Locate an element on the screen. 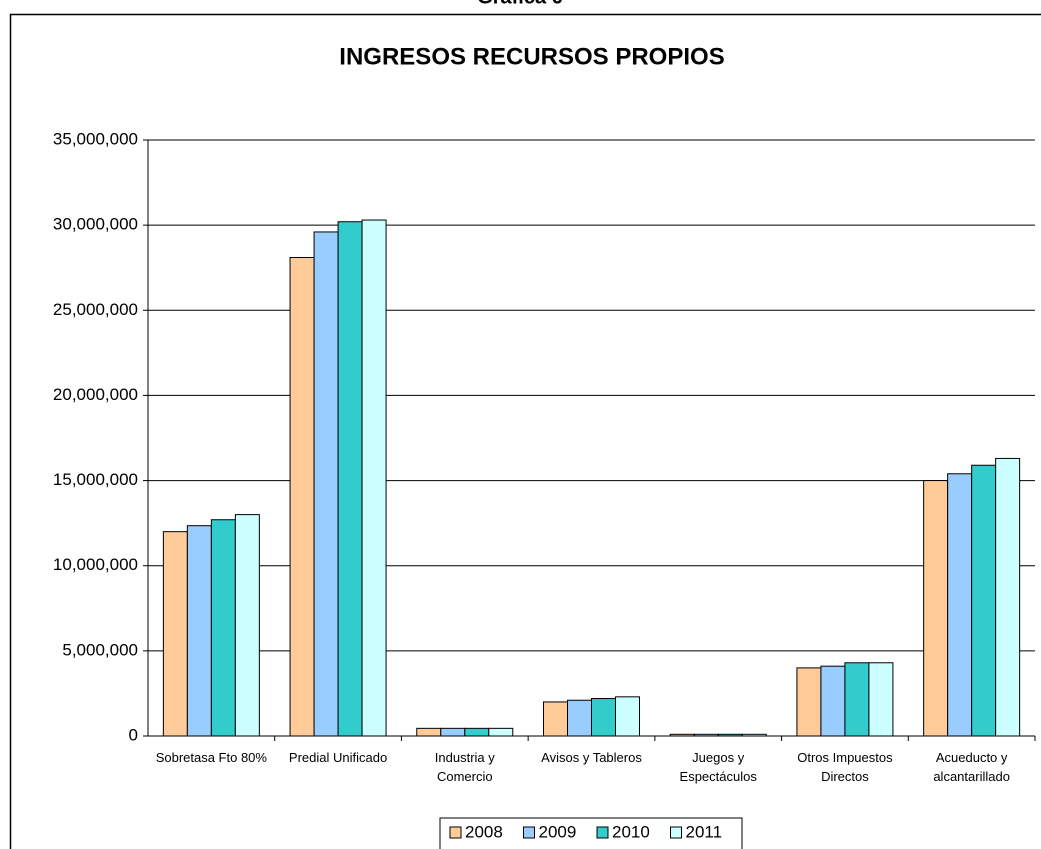 The image size is (1041, 849). y-tick-label: 20,000,000 is located at coordinates (95, 394).